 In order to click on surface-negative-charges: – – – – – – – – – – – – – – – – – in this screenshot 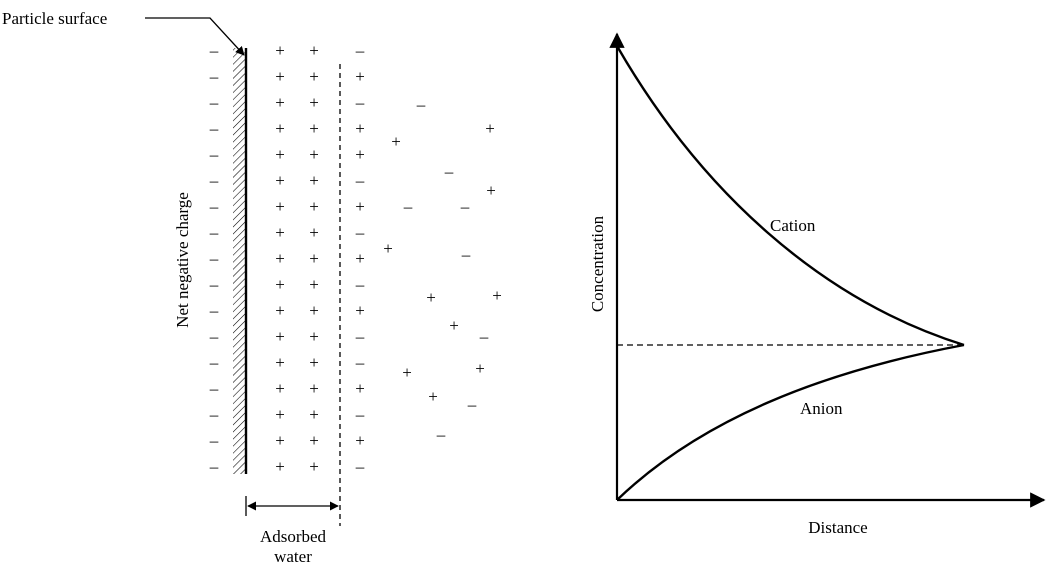, I will do `click(214, 258)`.